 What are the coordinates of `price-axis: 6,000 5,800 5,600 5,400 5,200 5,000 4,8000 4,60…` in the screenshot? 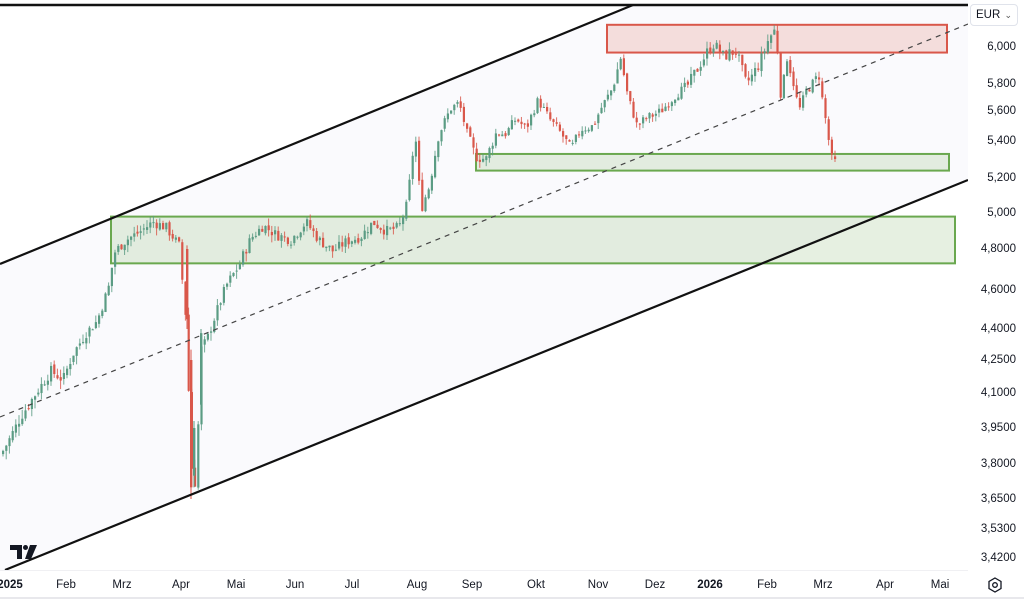 It's located at (996, 285).